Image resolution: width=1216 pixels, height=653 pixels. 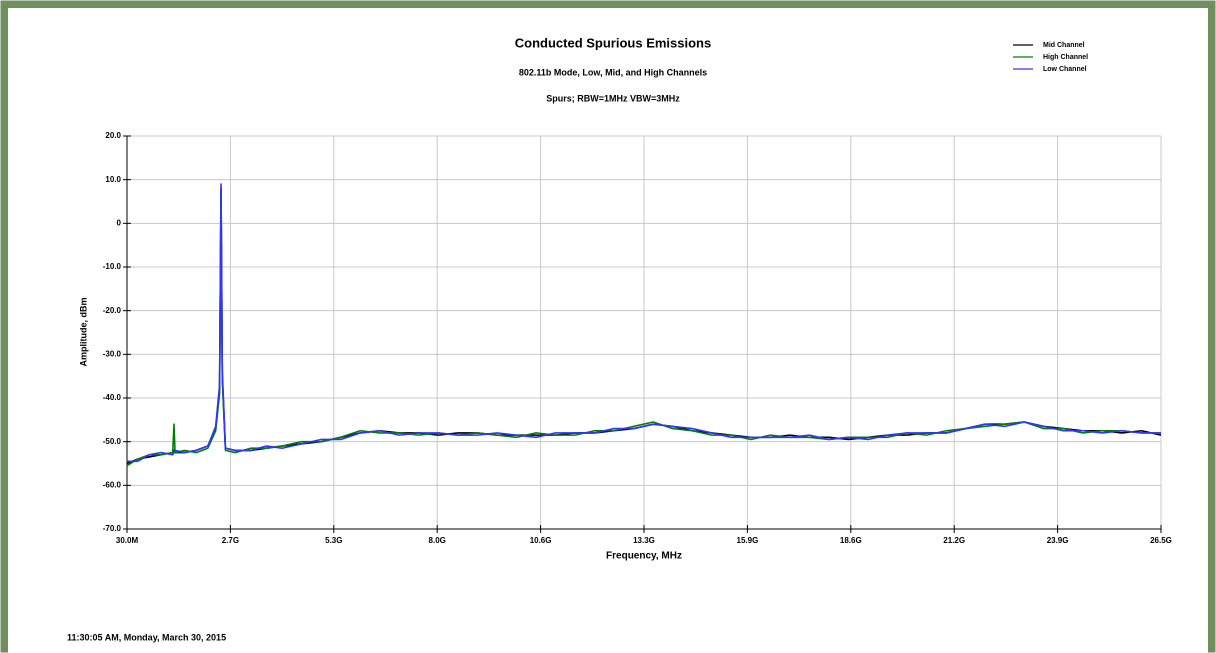 I want to click on y-tick-label: 10.0, so click(x=113, y=179).